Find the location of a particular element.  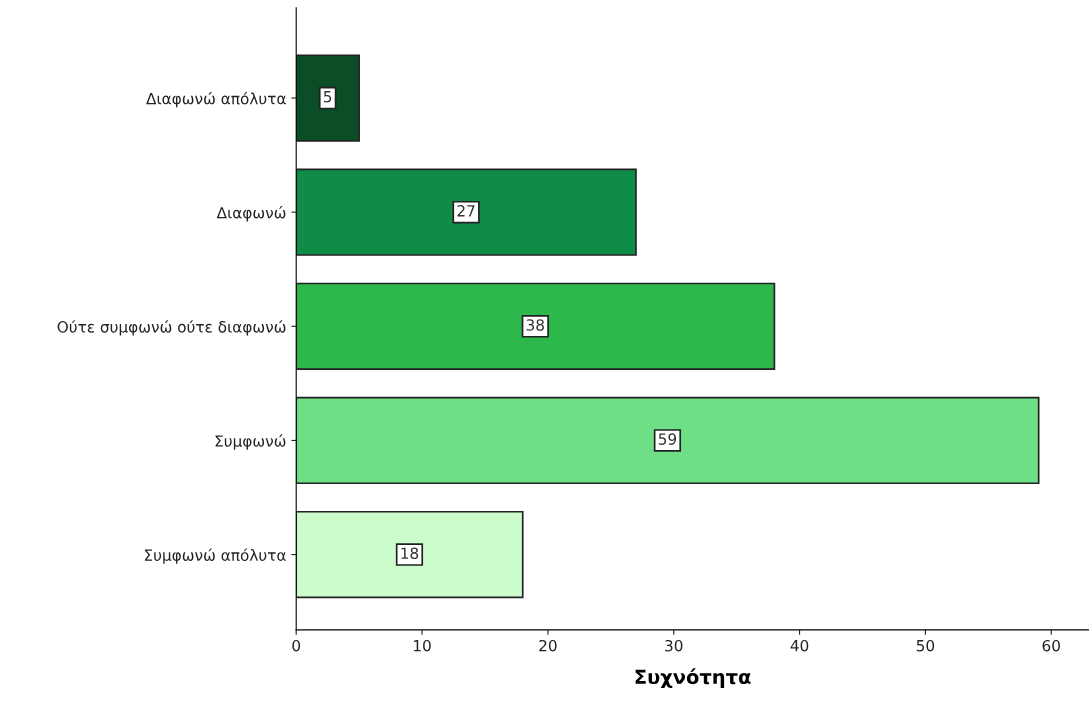

x-tick-label: 0 is located at coordinates (296, 645).